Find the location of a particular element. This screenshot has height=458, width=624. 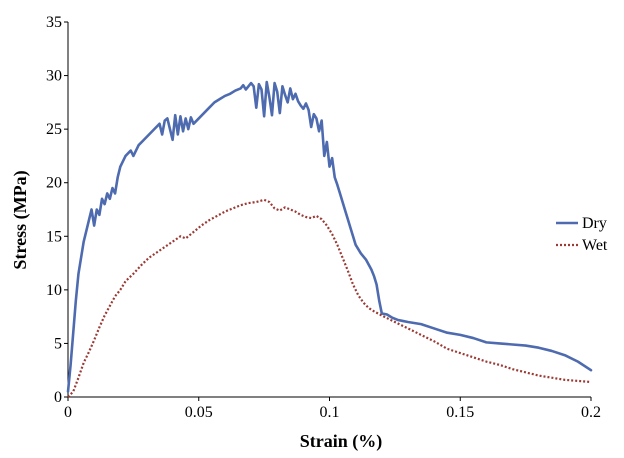

x-tick-label: 0.15 is located at coordinates (460, 412).